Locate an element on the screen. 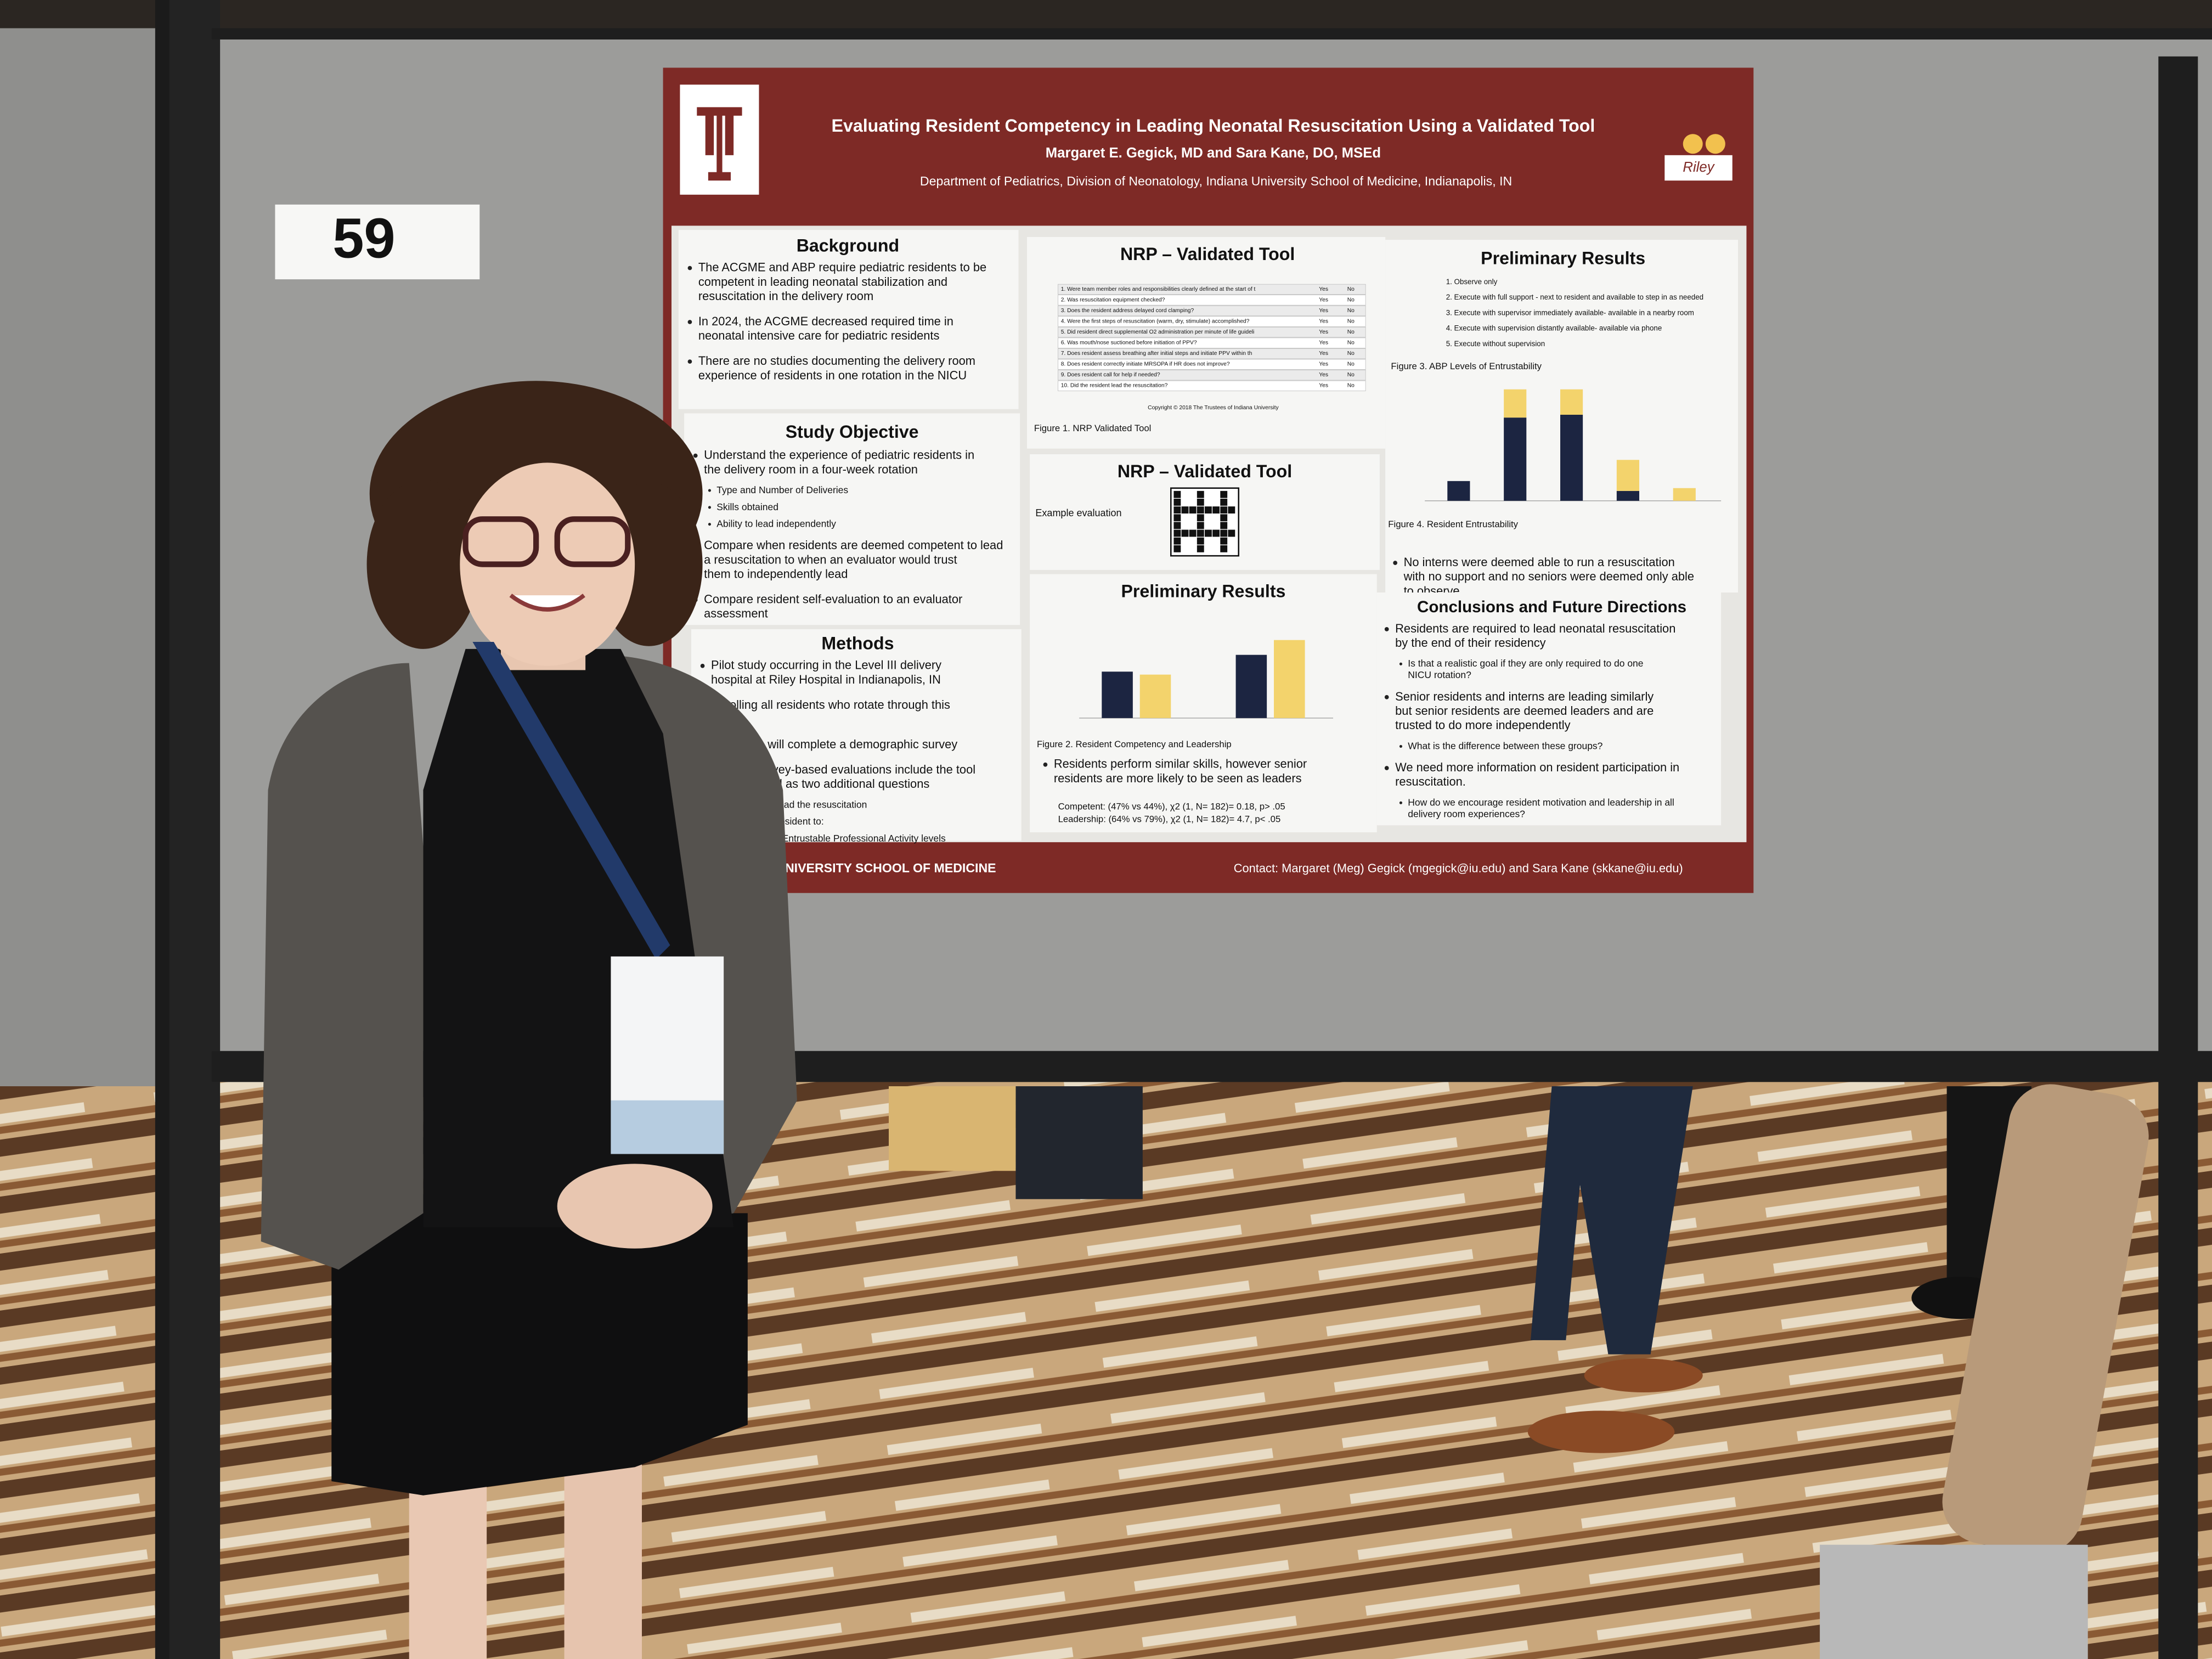  dress is located at coordinates (952, 1128).